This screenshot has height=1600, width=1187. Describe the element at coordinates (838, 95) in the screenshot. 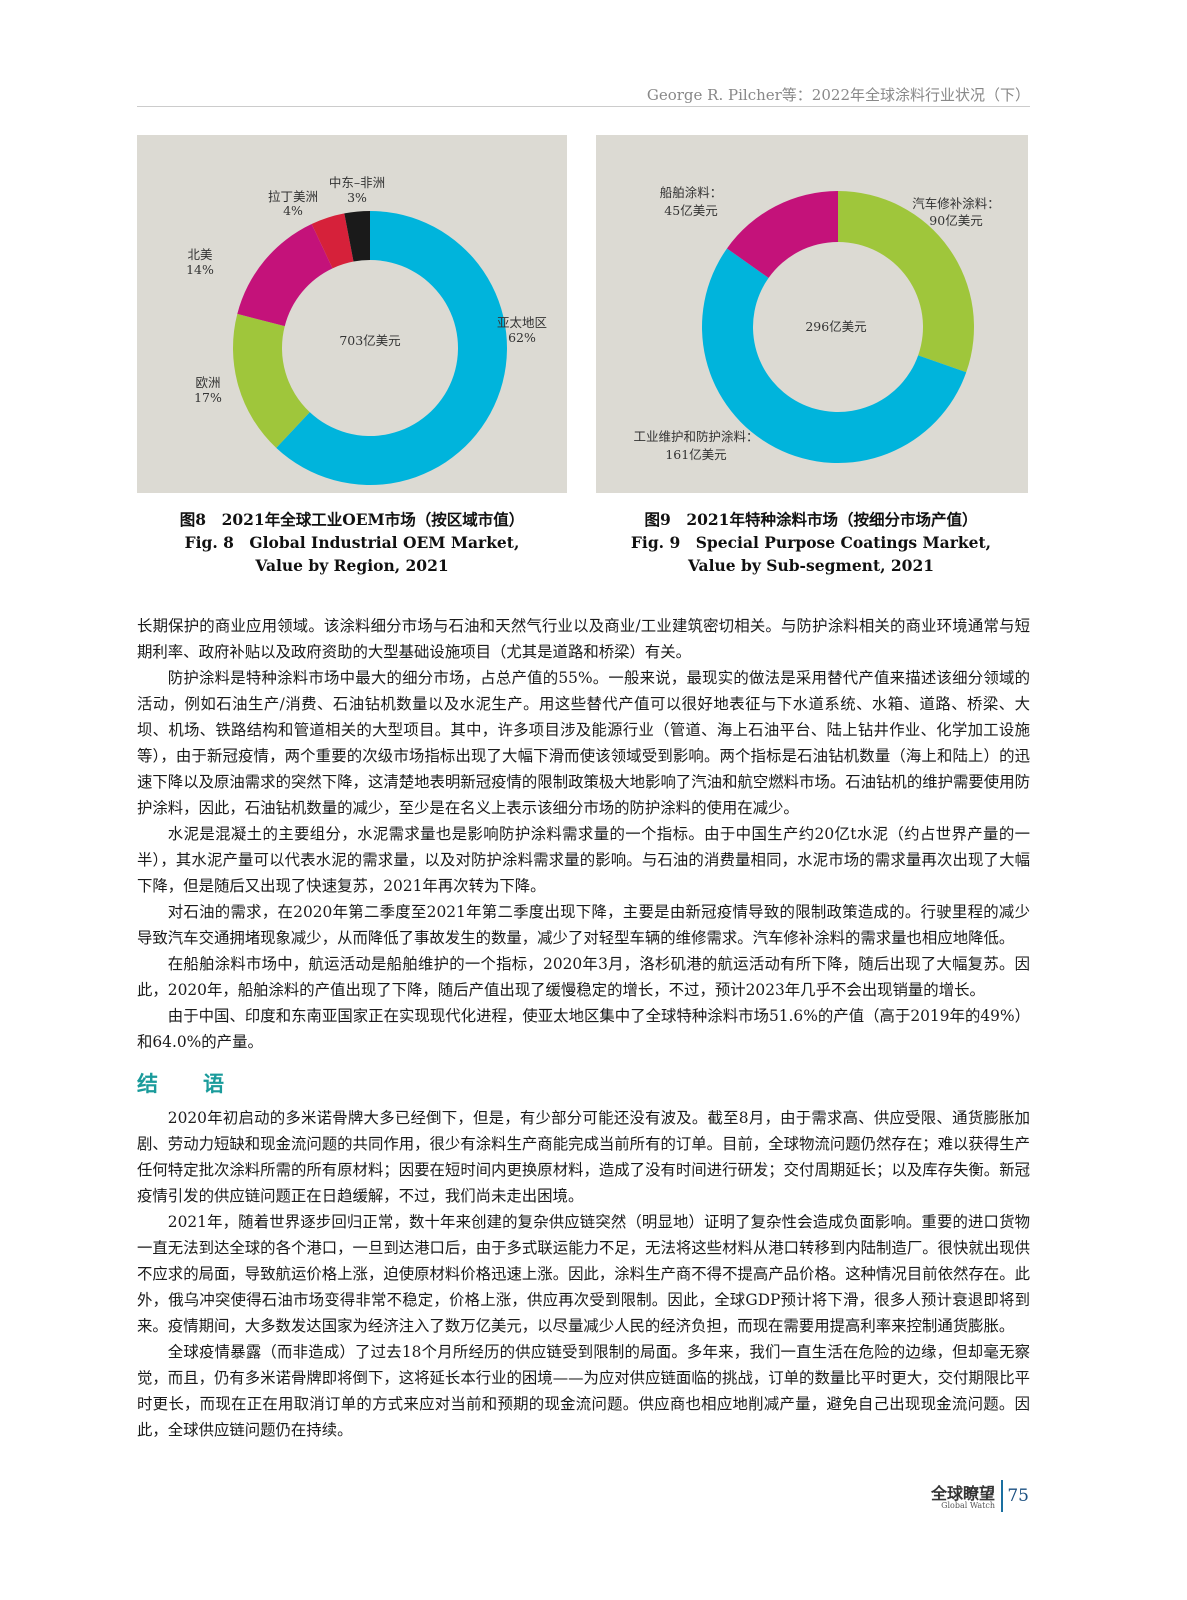

I see `running-header: George R. Pilcher等：2022年全球涂料行业状况（下）` at that location.